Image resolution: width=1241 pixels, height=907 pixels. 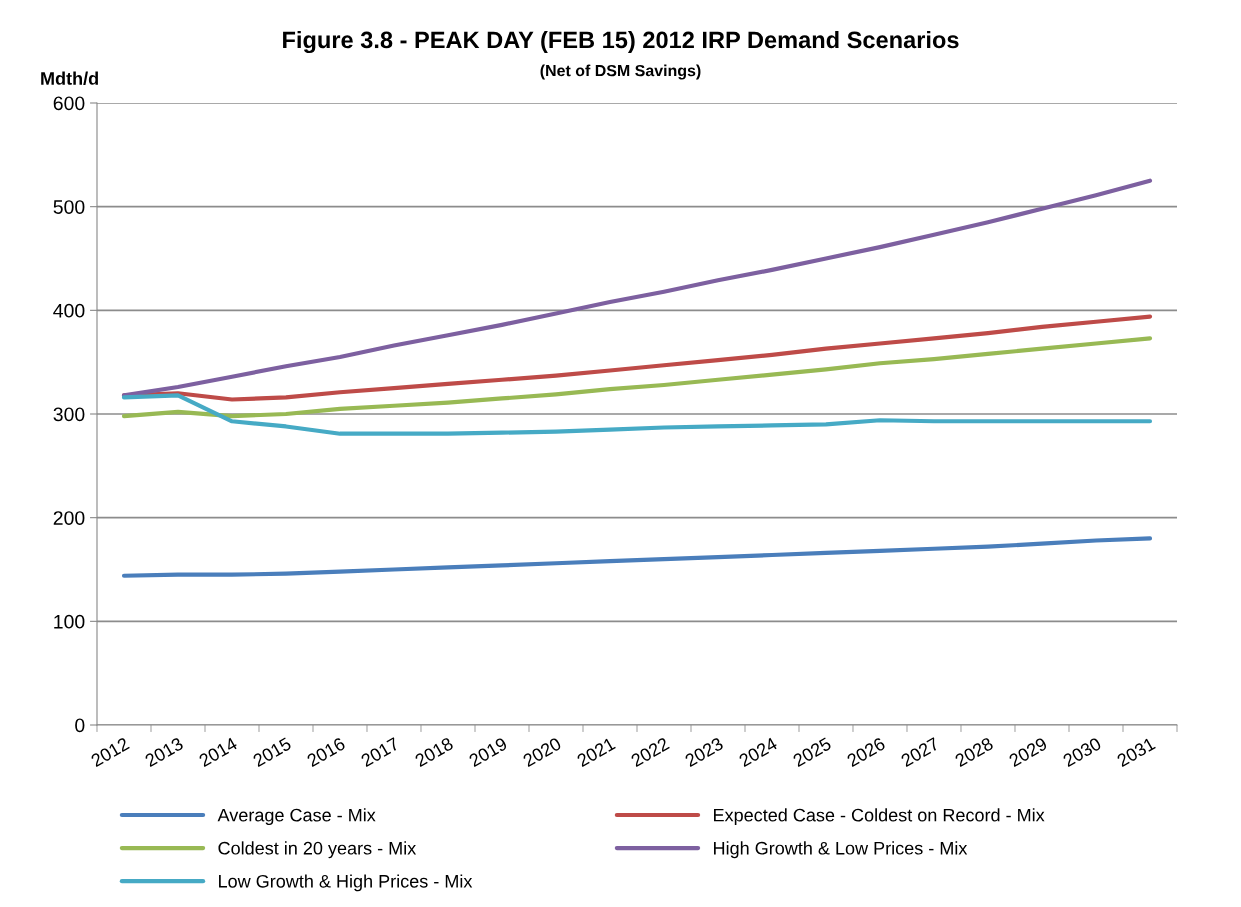 I want to click on x-tick-label: 2029, so click(x=1028, y=752).